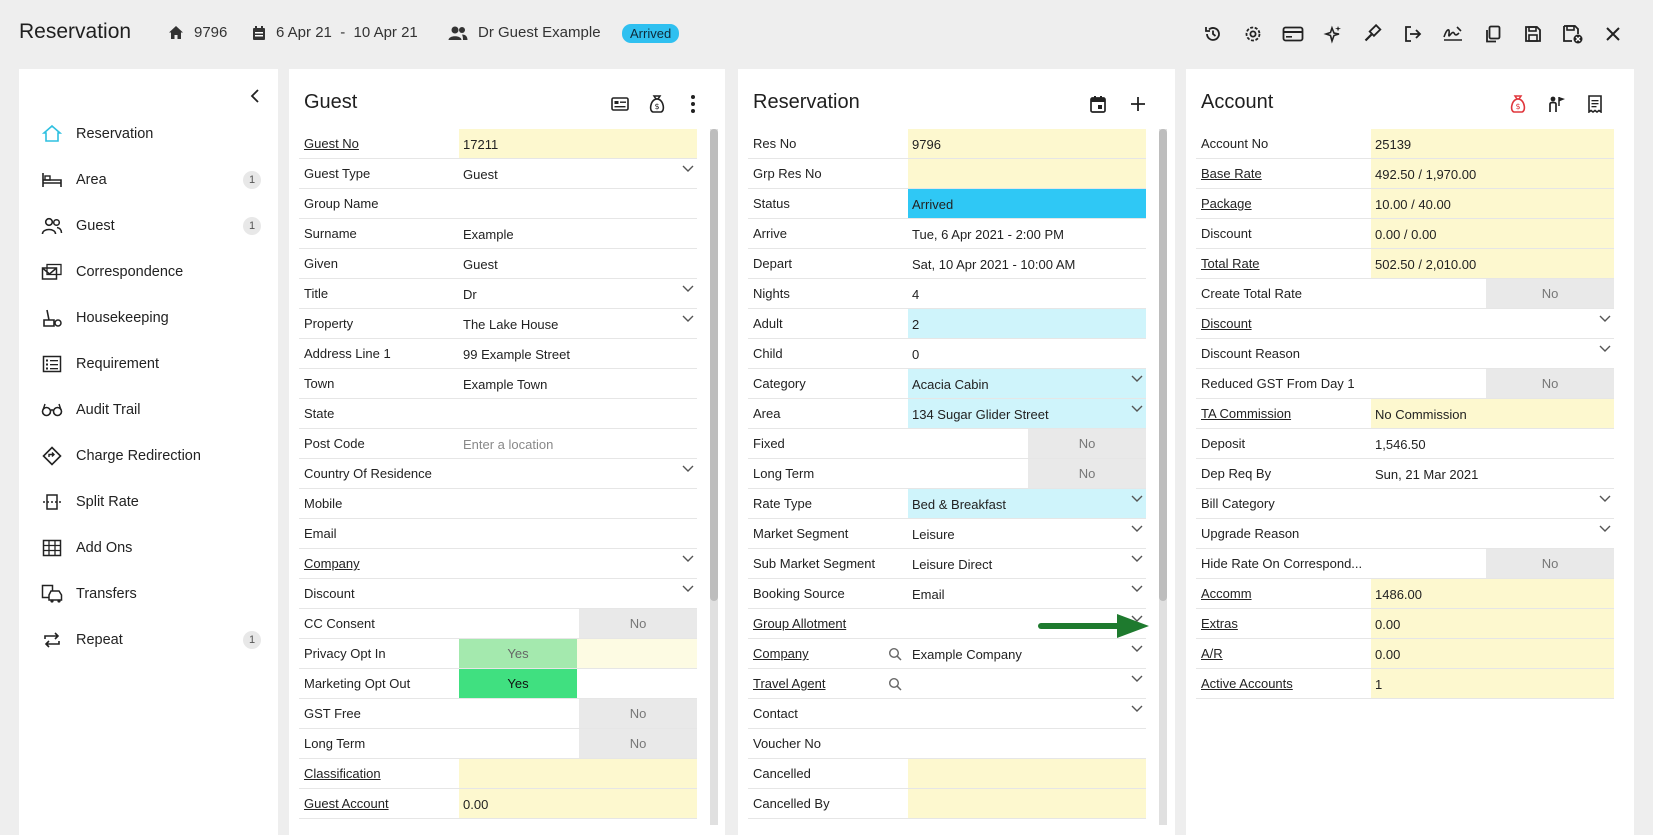 The height and width of the screenshot is (835, 1653). What do you see at coordinates (578, 173) in the screenshot?
I see `field-value-guest-type: Guest` at bounding box center [578, 173].